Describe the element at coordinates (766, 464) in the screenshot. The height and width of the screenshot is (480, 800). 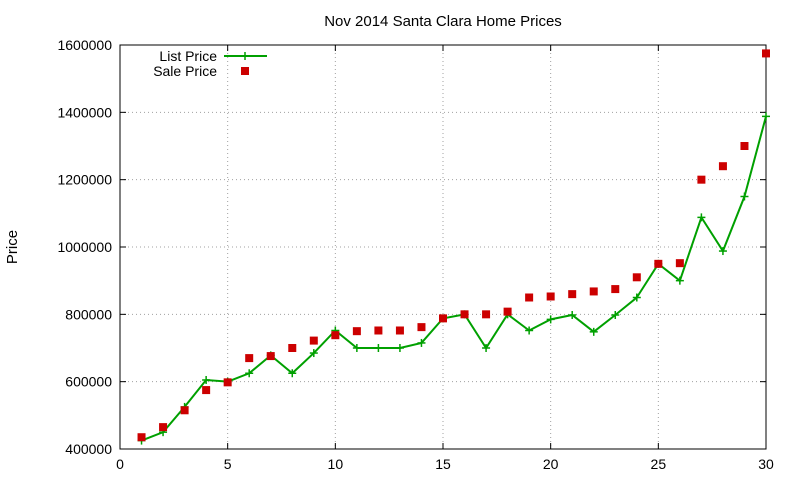
I see `x-tick-label: 30` at that location.